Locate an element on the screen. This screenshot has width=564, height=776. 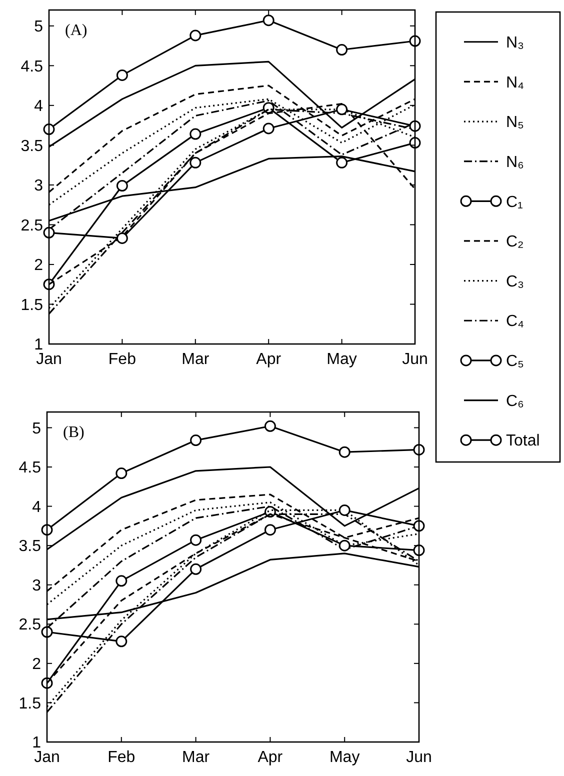
legend-label: Total is located at coordinates (523, 441).